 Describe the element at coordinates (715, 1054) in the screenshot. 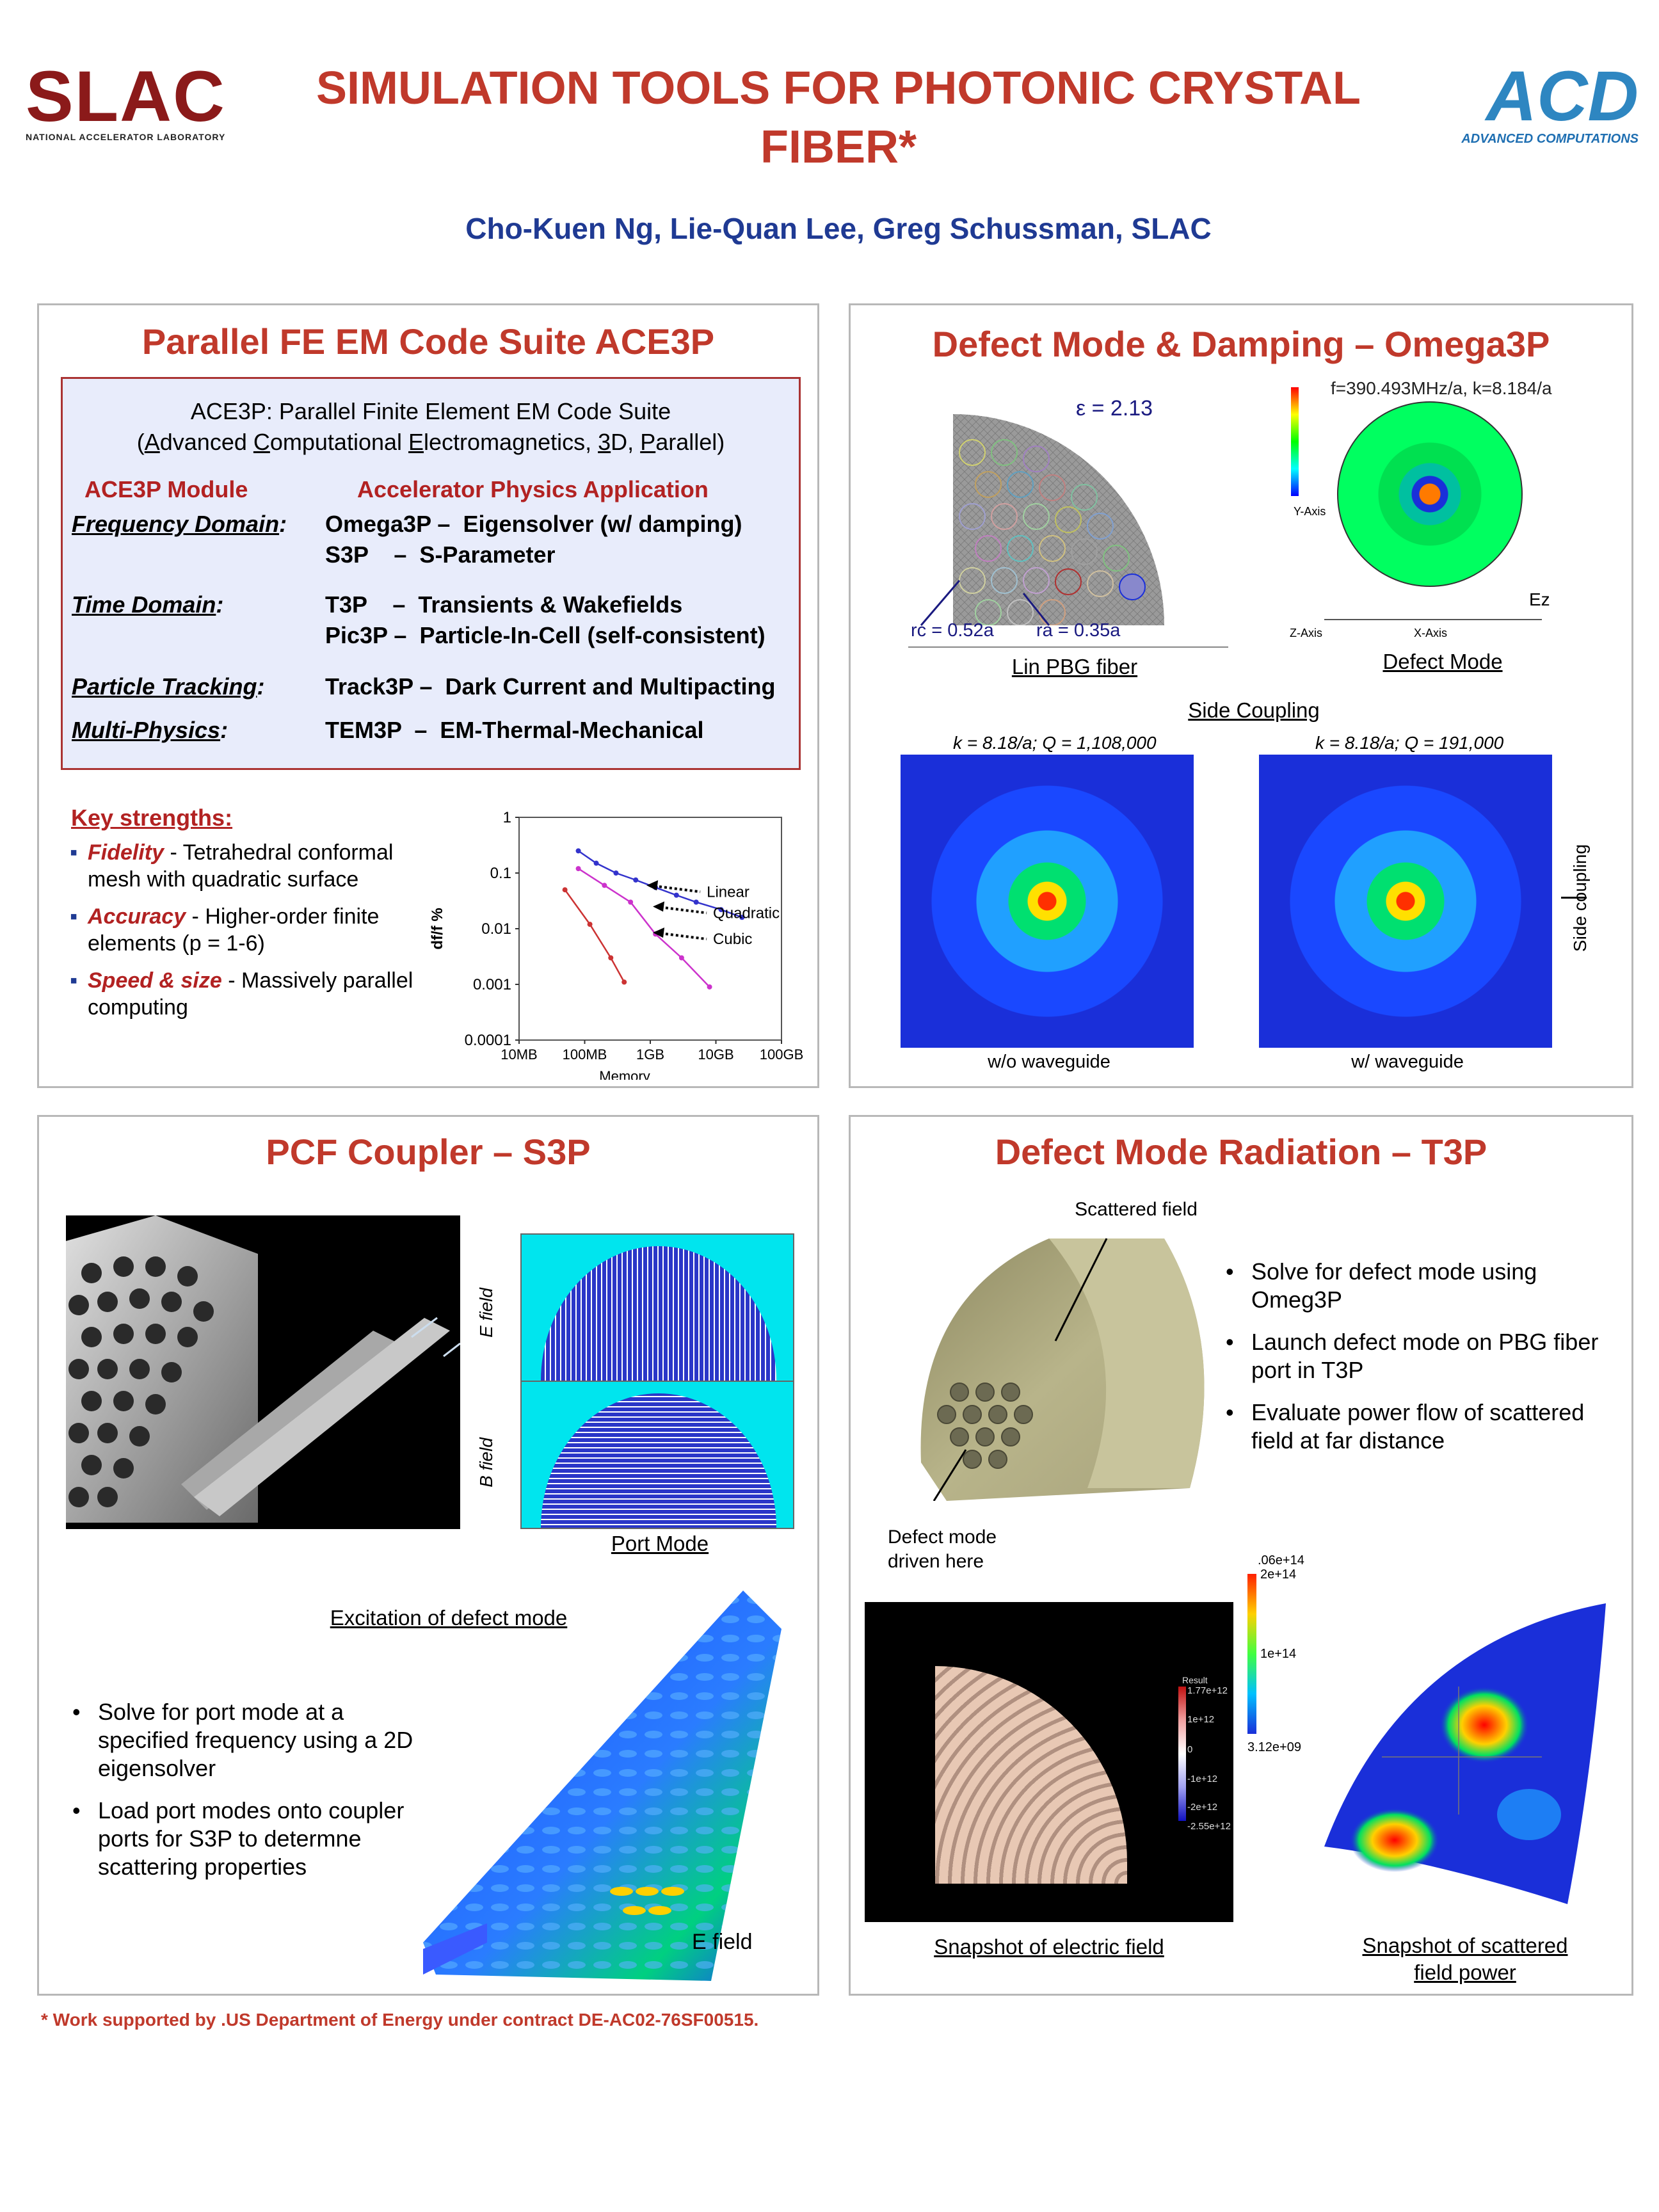

I see `x-tick-label: 10GB` at that location.